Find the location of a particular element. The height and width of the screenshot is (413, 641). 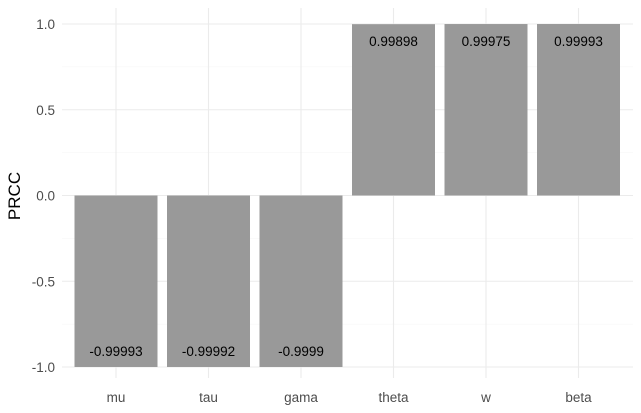

bar-mu is located at coordinates (116, 281).